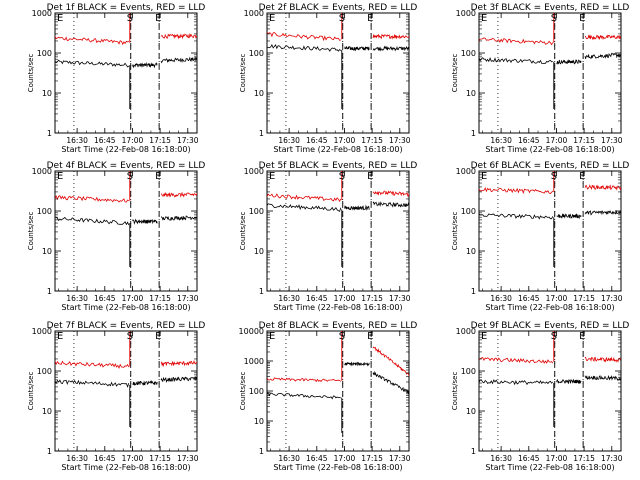 This screenshot has height=480, width=640. What do you see at coordinates (338, 8) in the screenshot?
I see `chart-title: Det 2f BLACK = Events, RED = LLD` at bounding box center [338, 8].